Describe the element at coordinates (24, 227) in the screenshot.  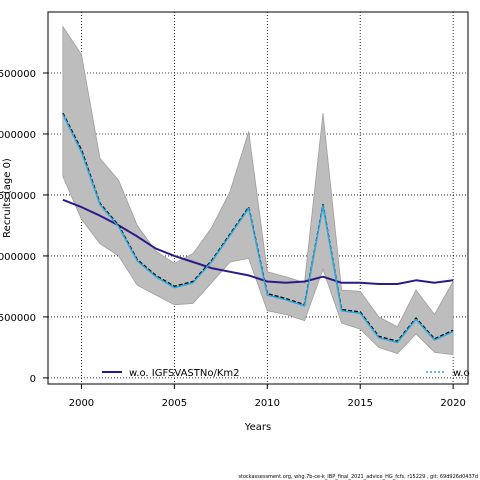
I see `y-axis: 0 500000 1000000 1500000 2000000 2500000` at that location.